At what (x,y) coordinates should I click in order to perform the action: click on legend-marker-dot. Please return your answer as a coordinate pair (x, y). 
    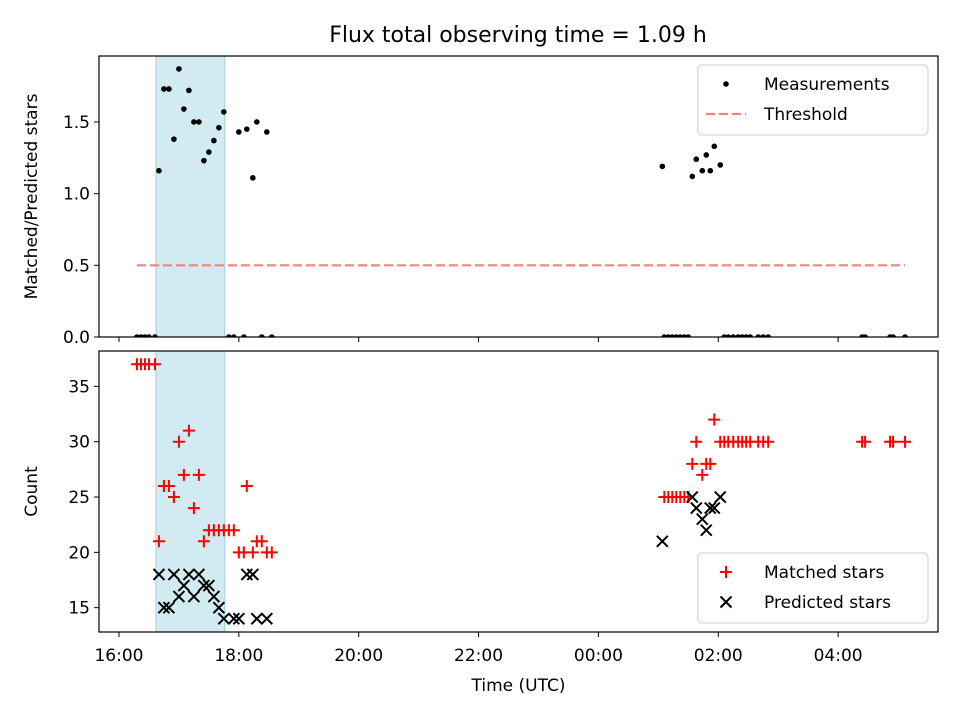
    Looking at the image, I should click on (726, 84).